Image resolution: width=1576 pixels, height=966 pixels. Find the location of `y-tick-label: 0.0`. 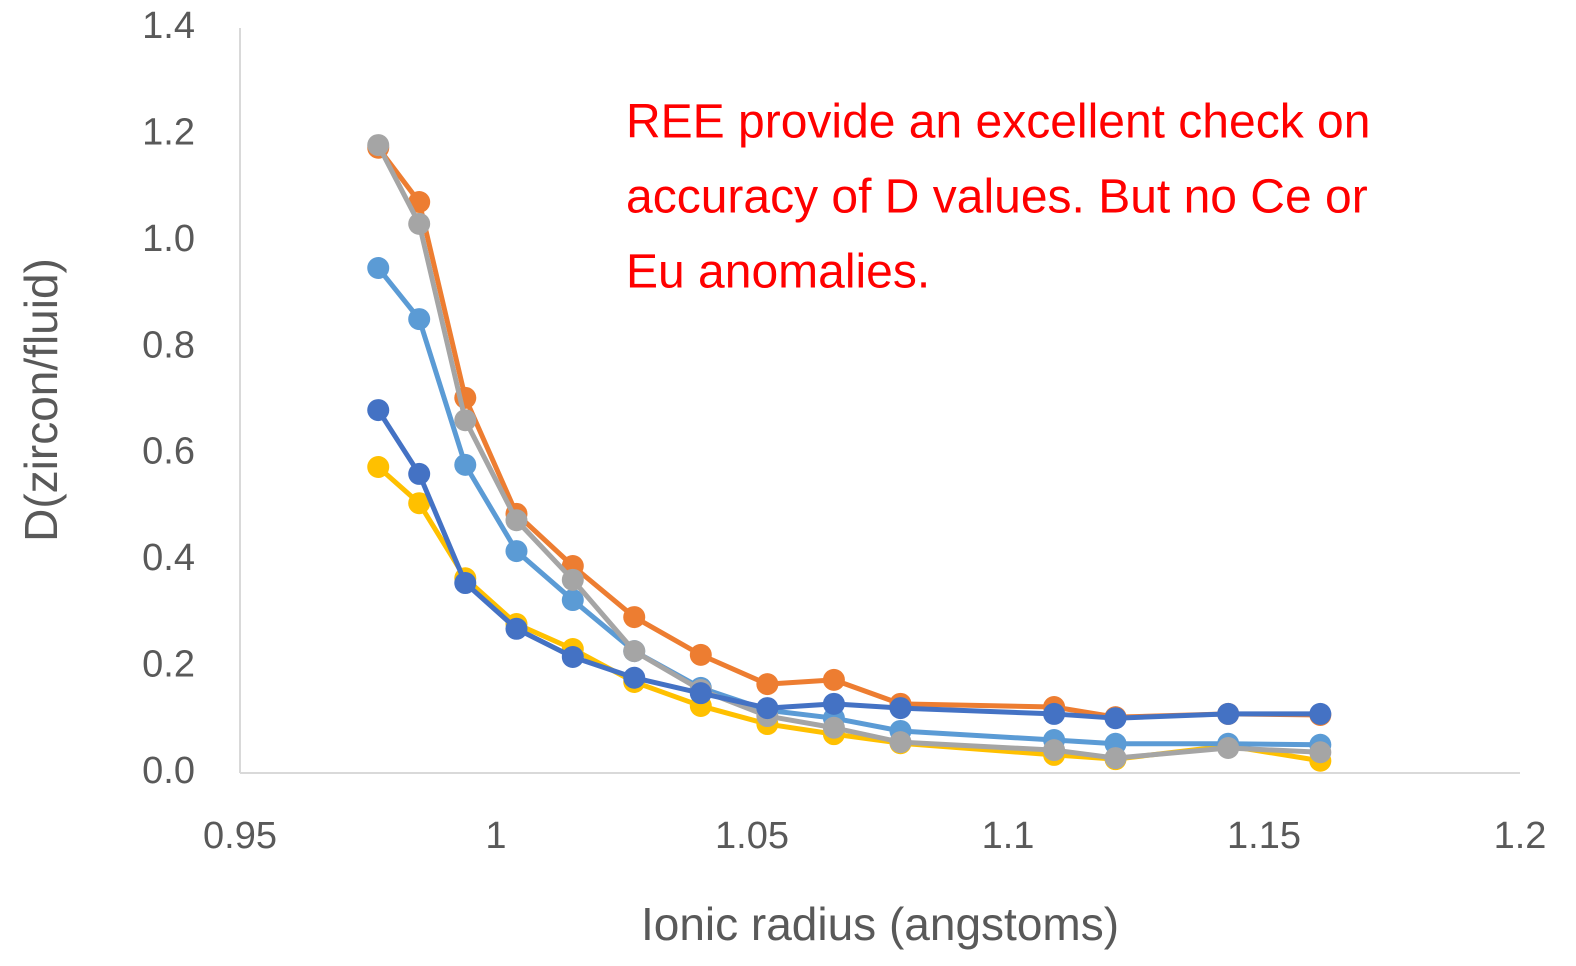

y-tick-label: 0.0 is located at coordinates (168, 771).